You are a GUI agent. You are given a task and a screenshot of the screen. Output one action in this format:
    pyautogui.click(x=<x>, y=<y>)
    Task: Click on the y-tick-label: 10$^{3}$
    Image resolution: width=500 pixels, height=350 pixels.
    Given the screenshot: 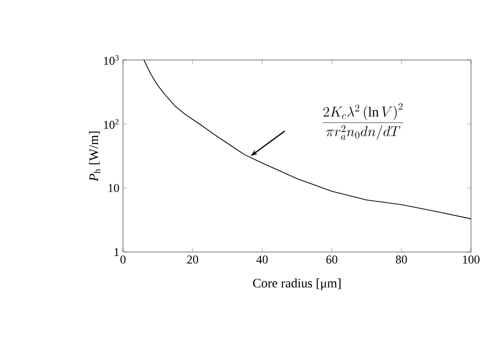 What is the action you would take?
    pyautogui.click(x=111, y=60)
    